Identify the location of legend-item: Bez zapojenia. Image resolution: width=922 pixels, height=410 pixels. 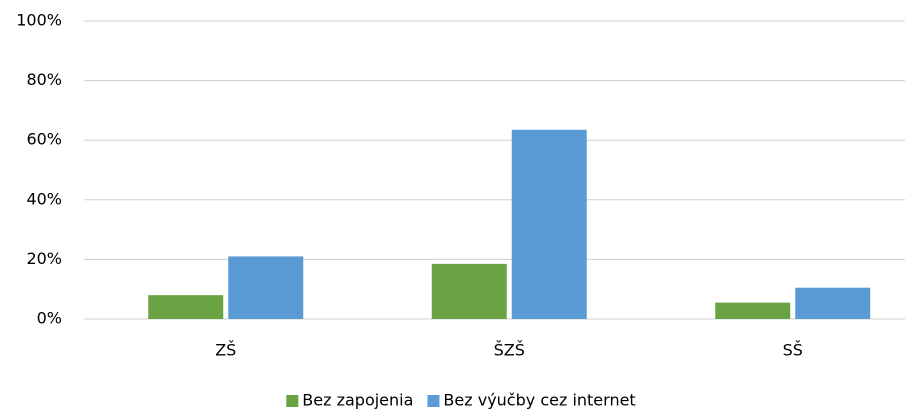
(349, 400).